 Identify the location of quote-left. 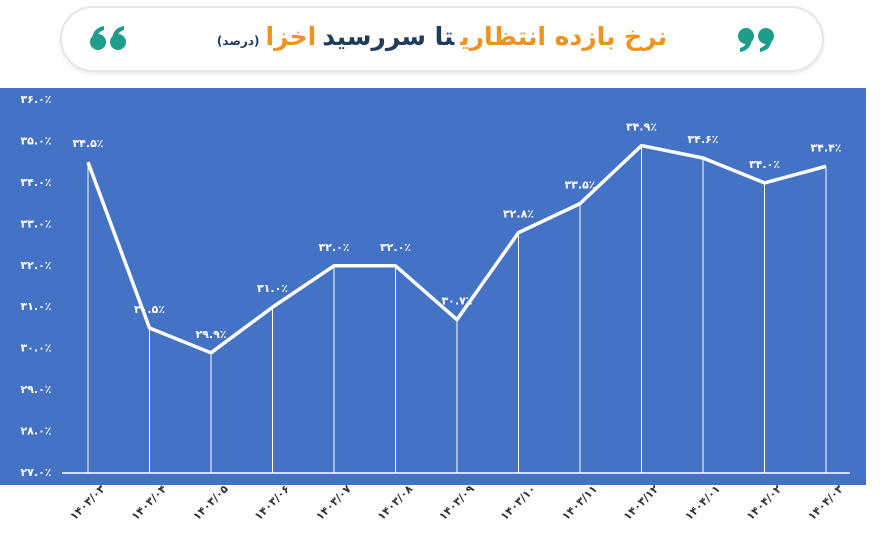
(108, 38).